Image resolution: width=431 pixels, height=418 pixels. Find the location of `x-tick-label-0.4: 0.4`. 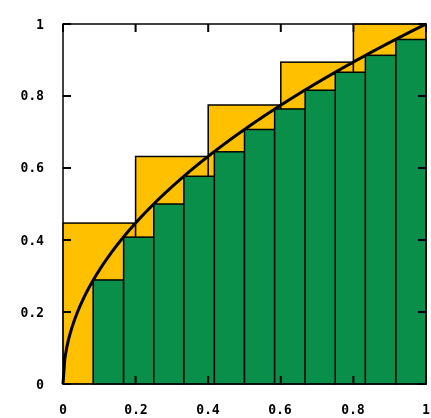

x-tick-label-0.4: 0.4 is located at coordinates (208, 410).